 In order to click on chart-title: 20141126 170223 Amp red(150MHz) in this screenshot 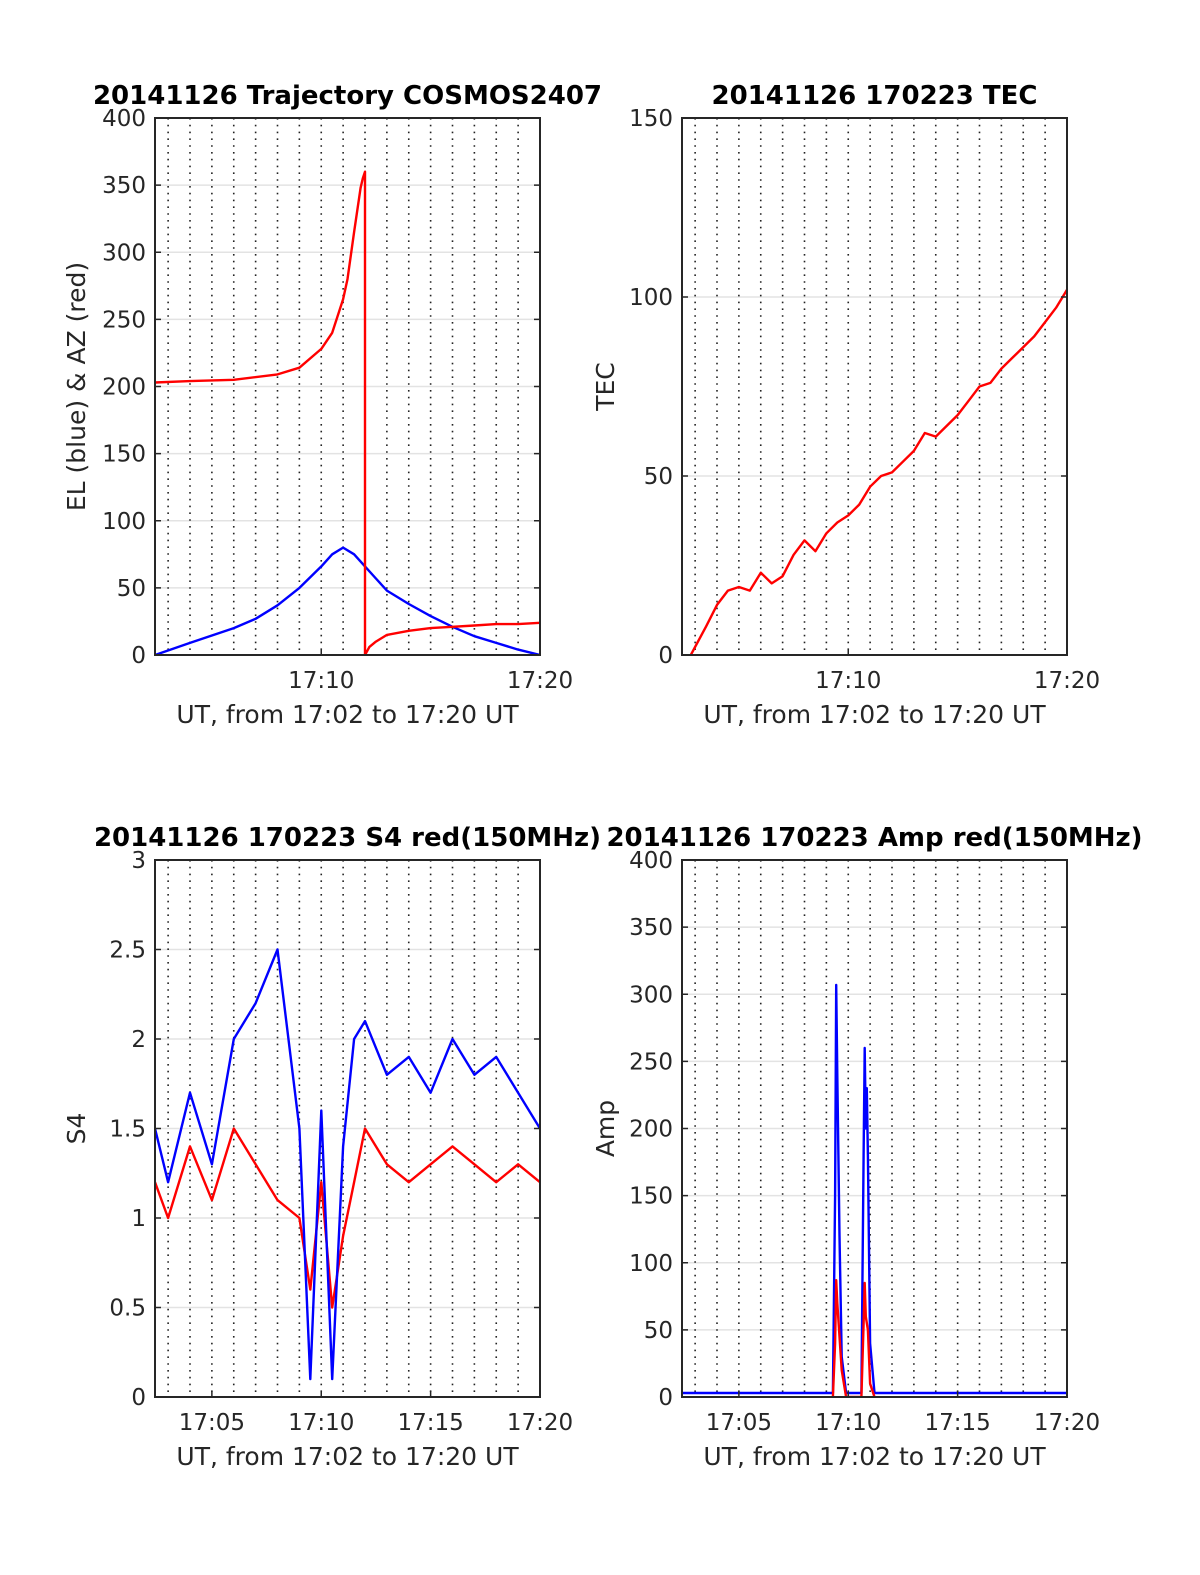, I will do `click(874, 838)`.